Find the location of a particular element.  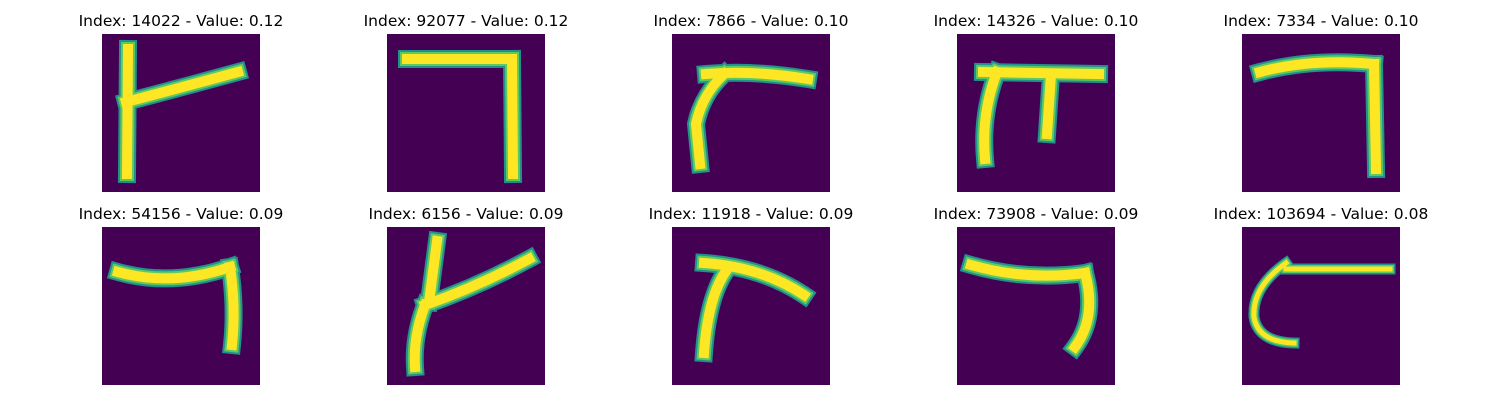

panel-6: Index: 54156 - Value: 0.09 is located at coordinates (181, 299).